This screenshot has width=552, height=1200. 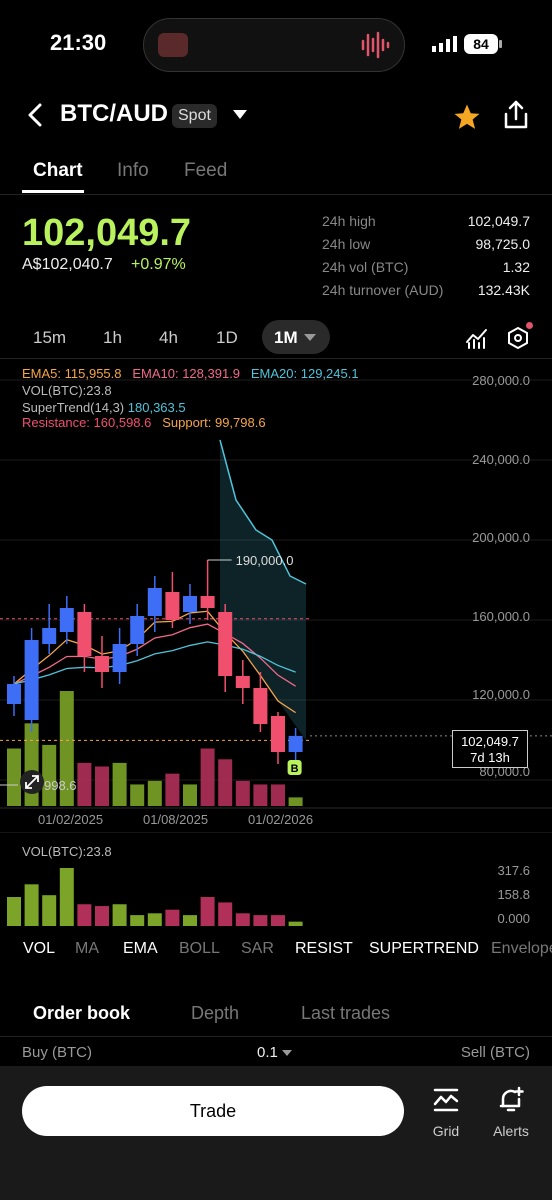 I want to click on tab-info: Info, so click(x=133, y=170).